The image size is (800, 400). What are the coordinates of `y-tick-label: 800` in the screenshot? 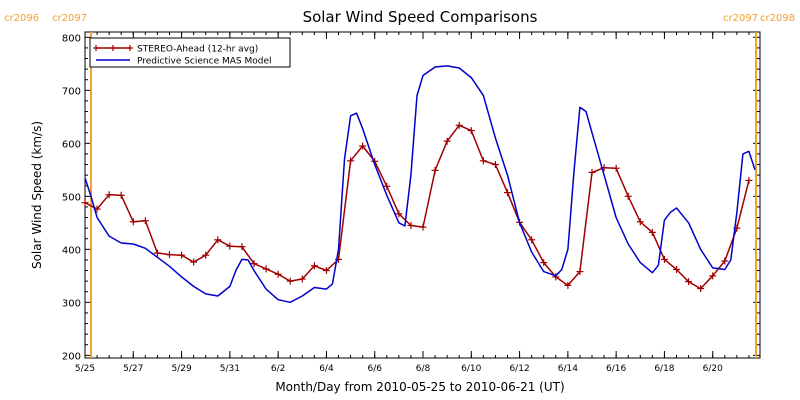 It's located at (71, 38).